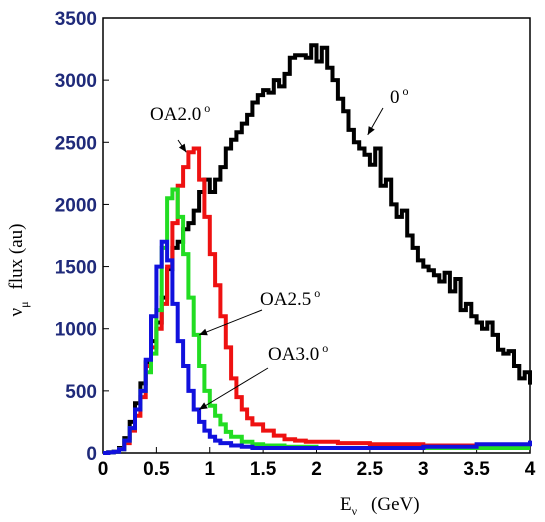 Image resolution: width=545 pixels, height=522 pixels. I want to click on y-tick-label: 0, so click(91, 454).